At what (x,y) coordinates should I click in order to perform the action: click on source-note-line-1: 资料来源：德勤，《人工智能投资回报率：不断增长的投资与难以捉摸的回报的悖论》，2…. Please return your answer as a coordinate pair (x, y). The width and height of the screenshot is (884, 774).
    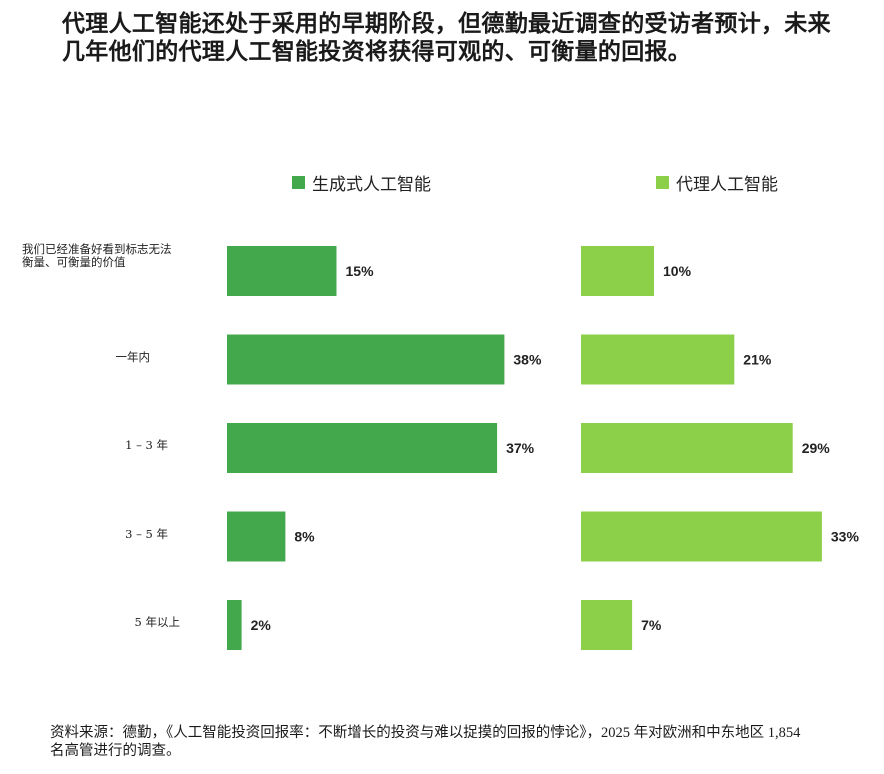
    Looking at the image, I should click on (425, 733).